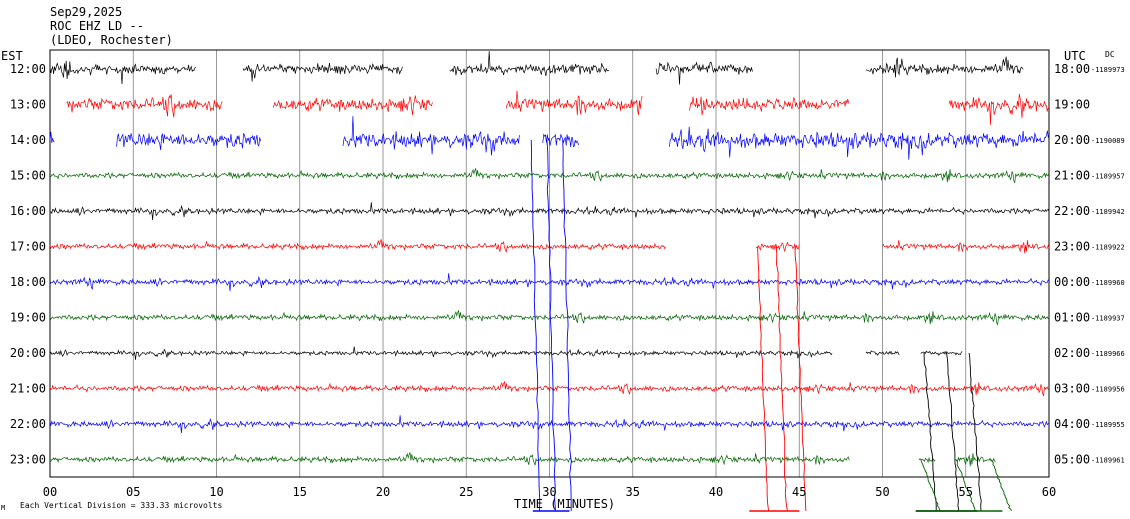 The width and height of the screenshot is (1130, 519). Describe the element at coordinates (28, 105) in the screenshot. I see `est-time-label: 13:00` at that location.